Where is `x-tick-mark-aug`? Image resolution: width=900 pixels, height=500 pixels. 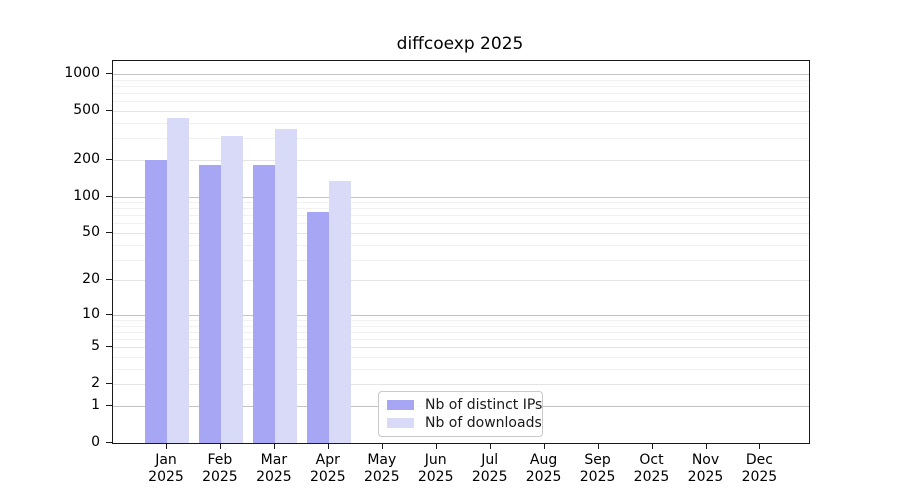
x-tick-mark-aug is located at coordinates (544, 446).